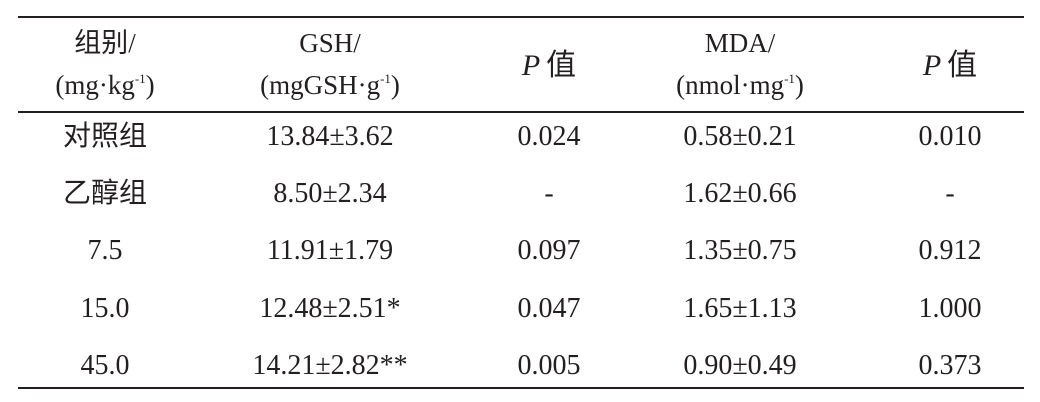 The width and height of the screenshot is (1040, 402). What do you see at coordinates (740, 193) in the screenshot?
I see `table-cell: 1.62±0.66` at bounding box center [740, 193].